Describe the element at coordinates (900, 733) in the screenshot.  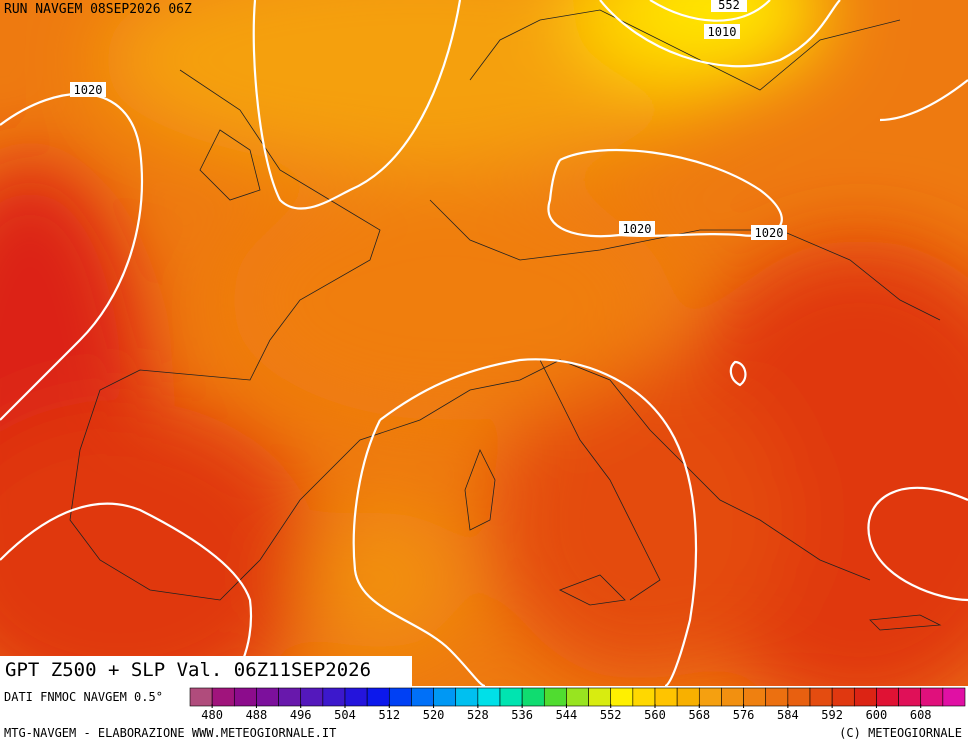
I see `footer-right: (C) METEOGIORNALE` at that location.